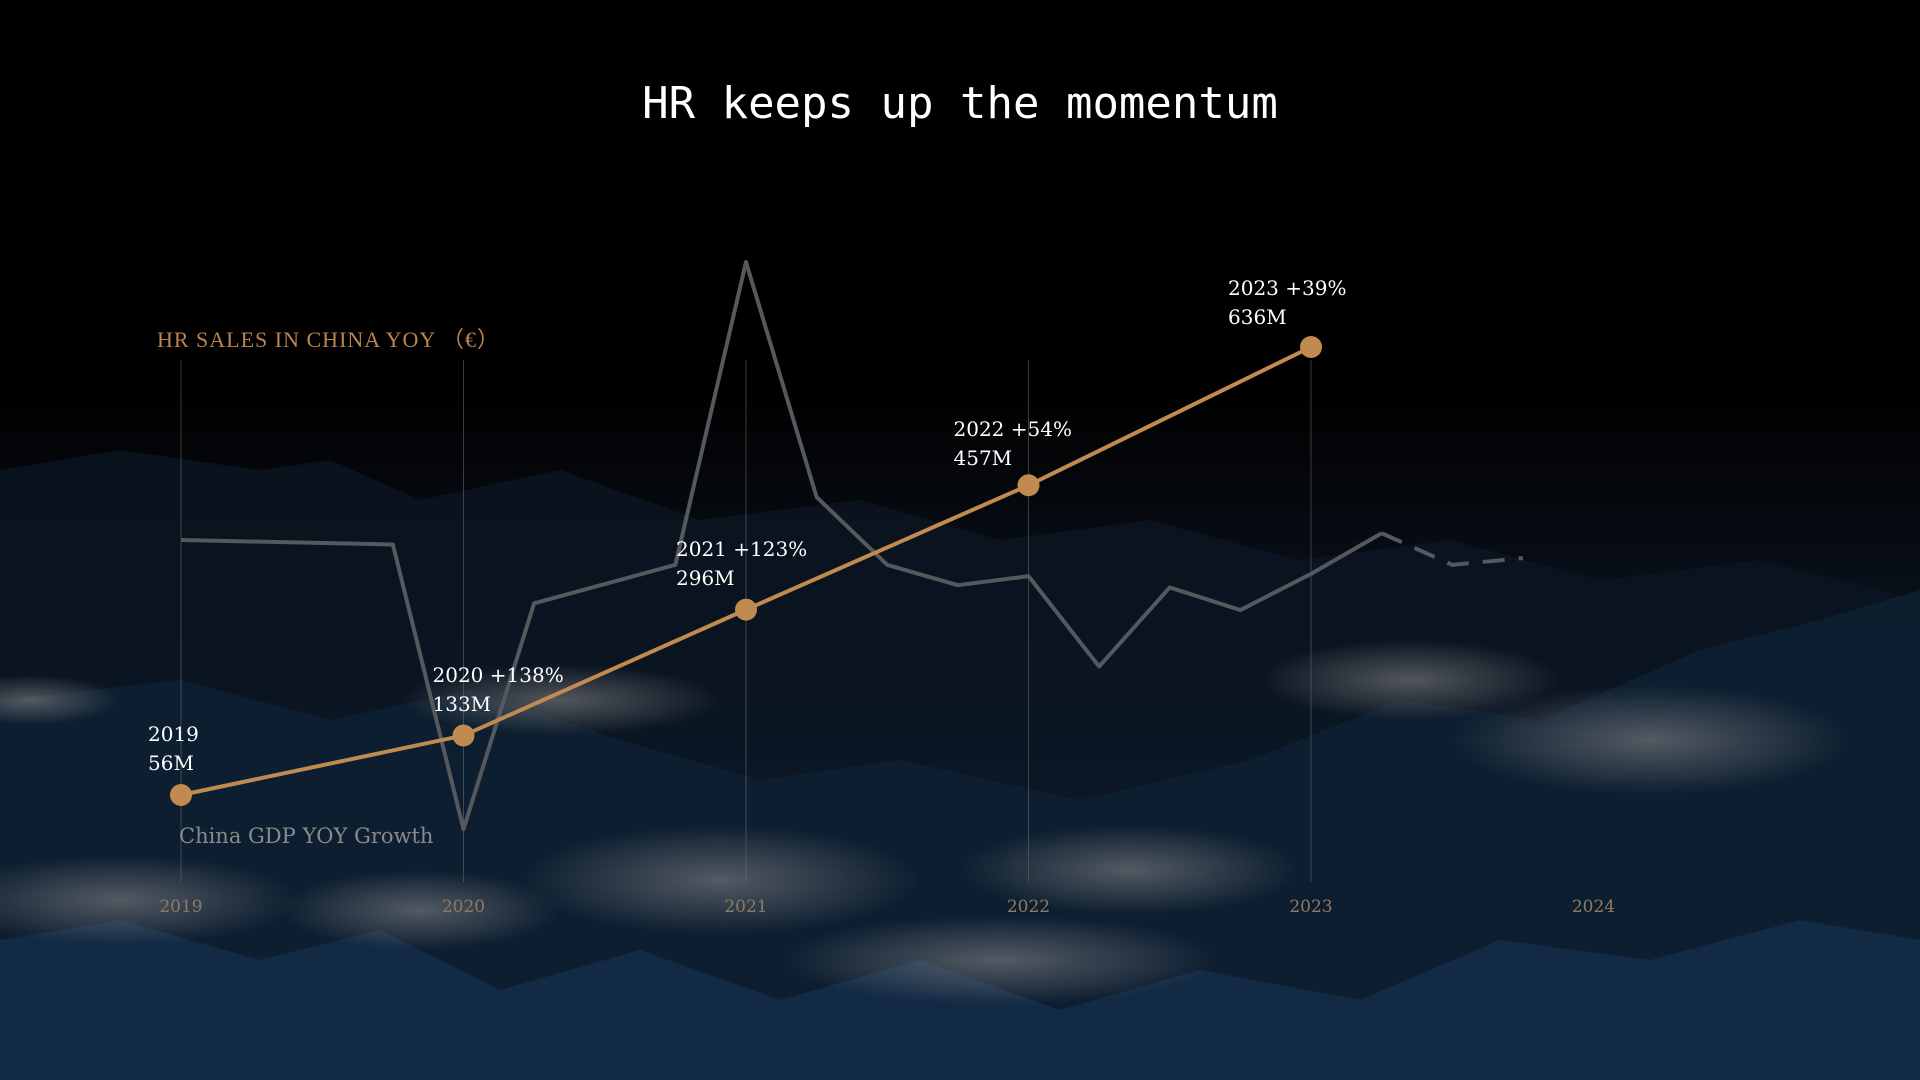 Image resolution: width=1920 pixels, height=1080 pixels. Describe the element at coordinates (742, 548) in the screenshot. I see `data-label-year-growth: 2021 +123%` at that location.